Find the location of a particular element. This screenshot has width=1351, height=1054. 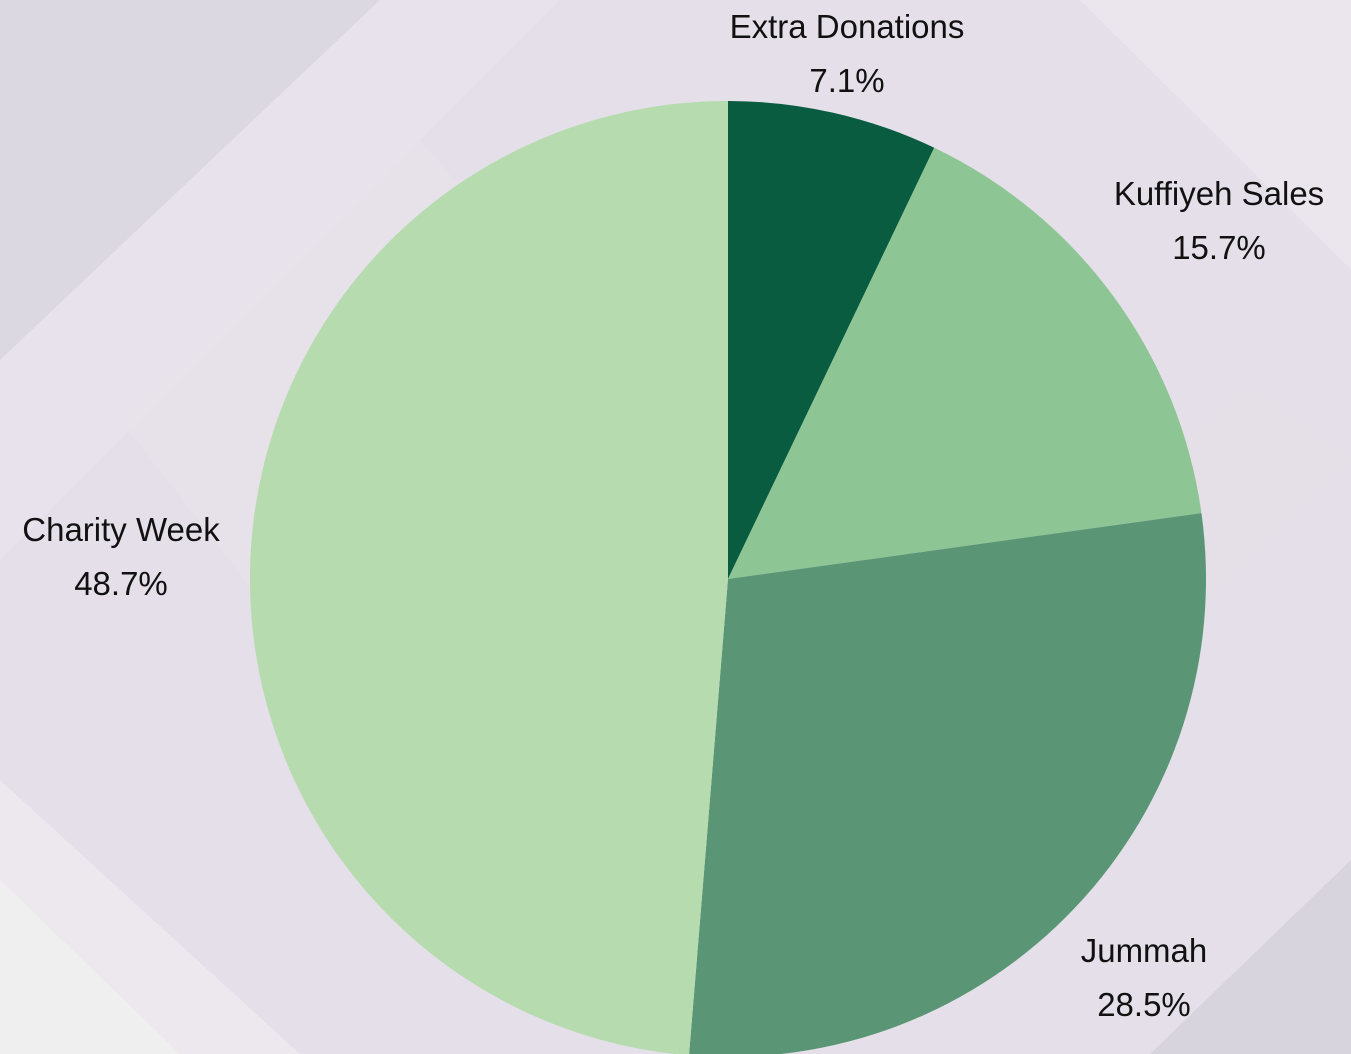

slice-percent-label: 15.7% is located at coordinates (1219, 247).